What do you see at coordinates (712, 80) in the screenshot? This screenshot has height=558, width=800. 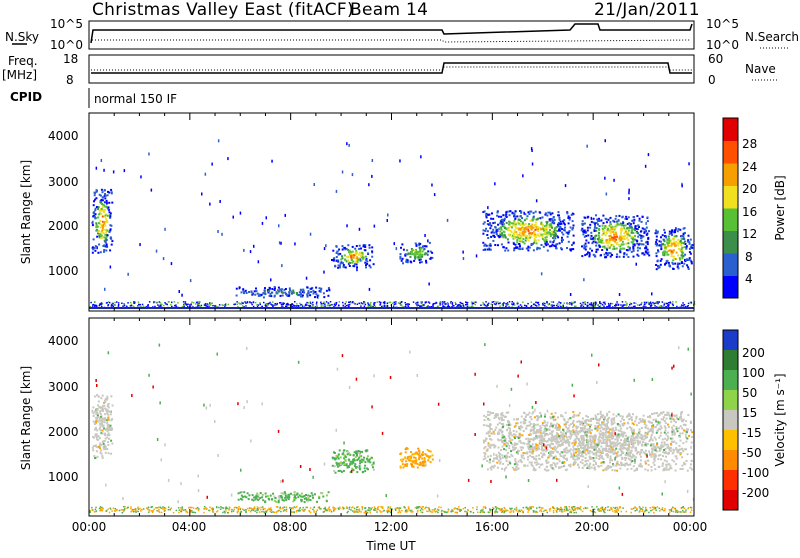 I see `nave-tick-bottom: 0` at bounding box center [712, 80].